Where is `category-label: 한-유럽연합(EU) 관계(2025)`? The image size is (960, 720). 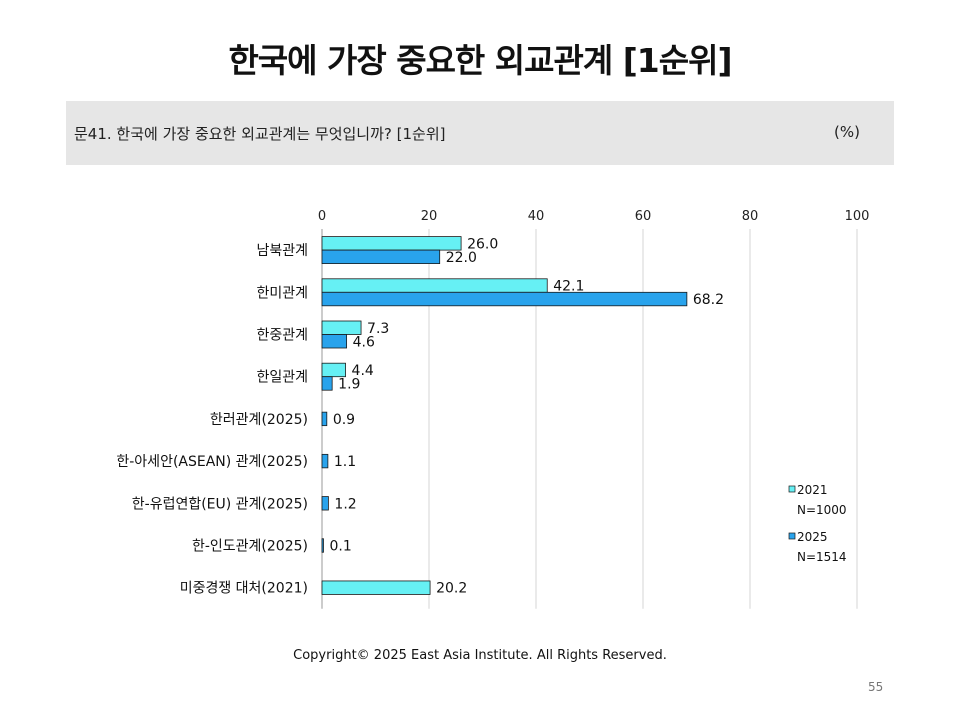
category-label: 한-유럽연합(EU) 관계(2025) is located at coordinates (220, 504).